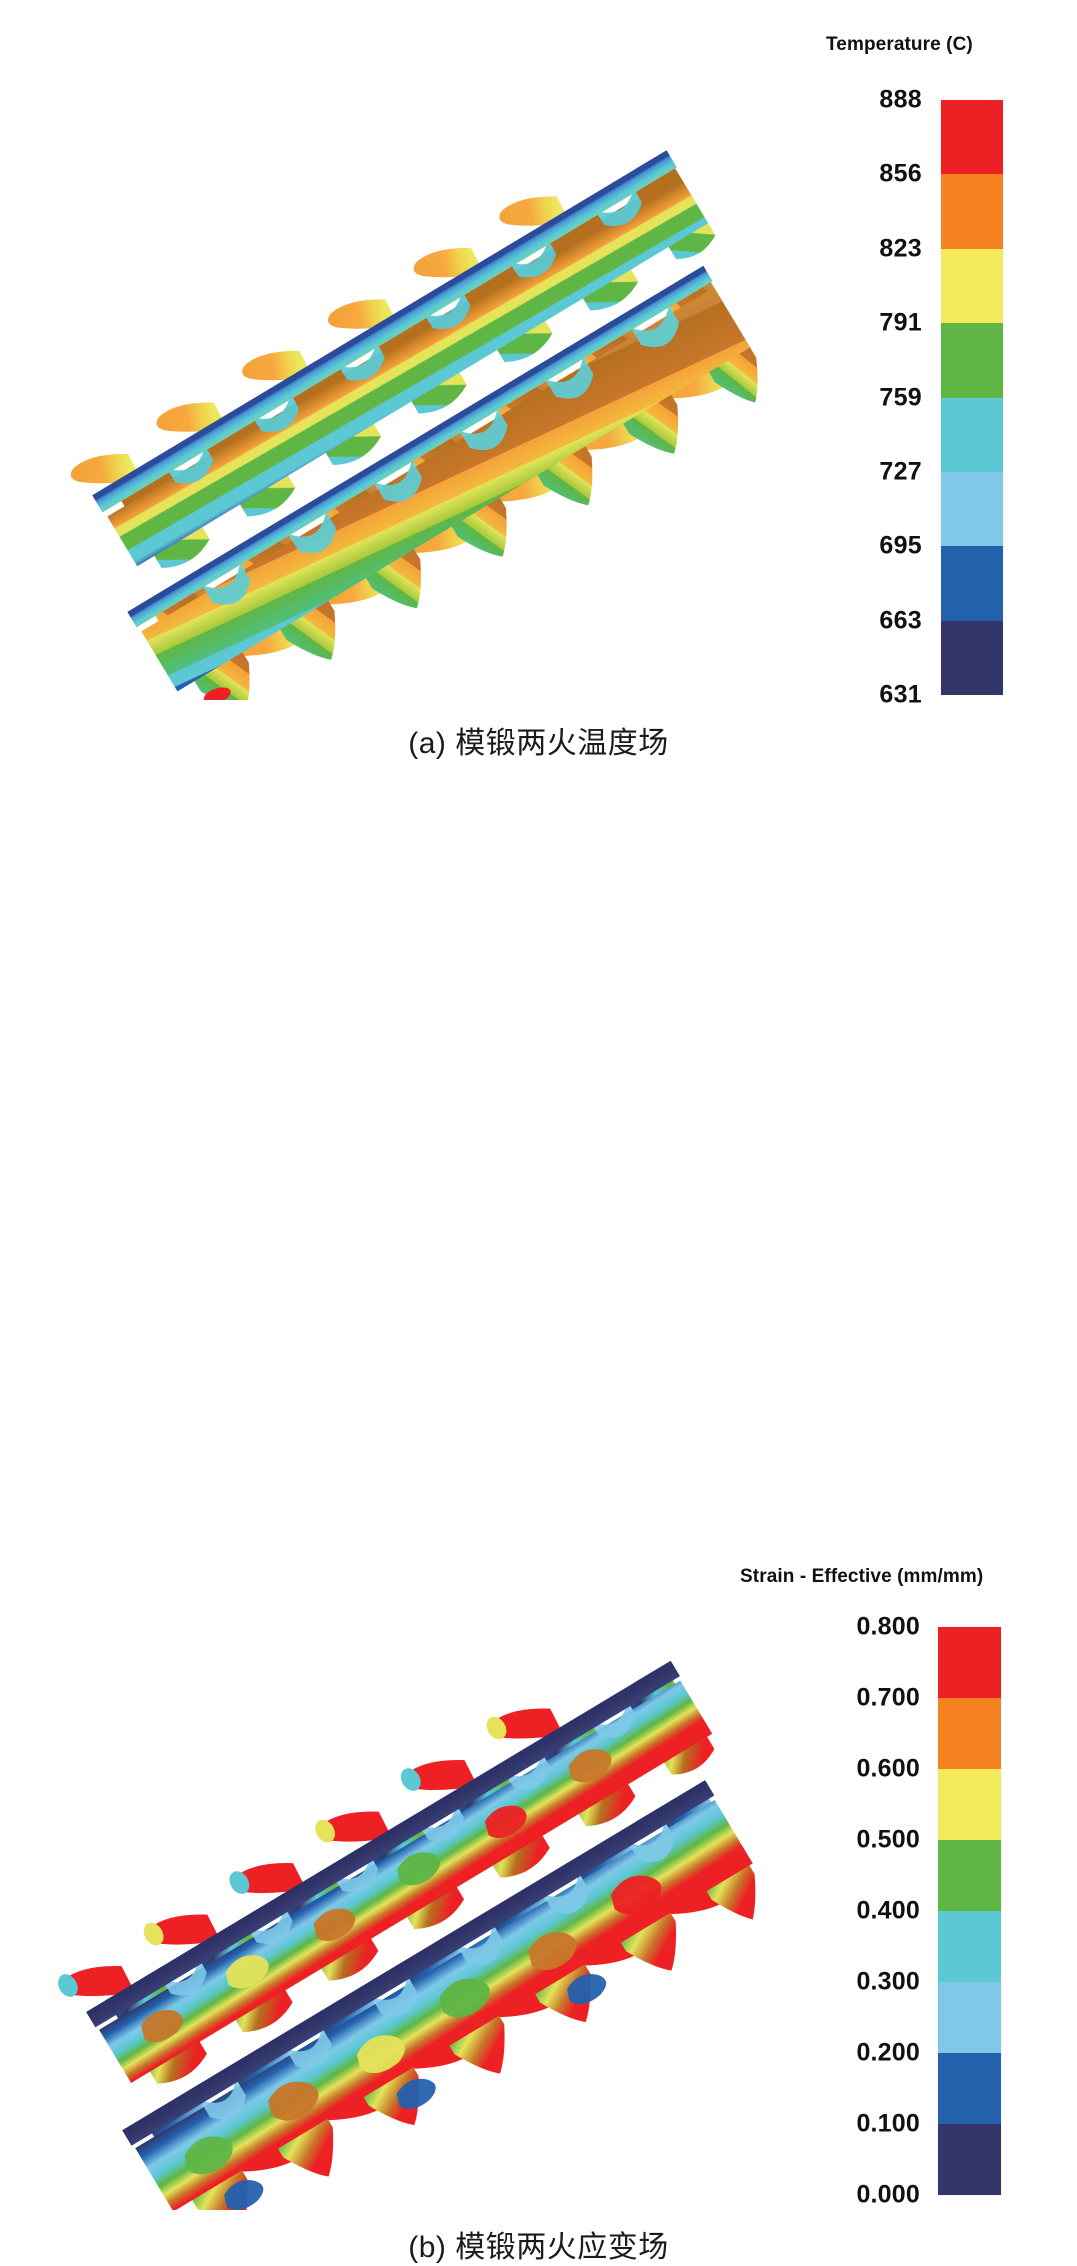 This screenshot has width=1077, height=2266. I want to click on colorbar-tick-a-2: 823, so click(900, 248).